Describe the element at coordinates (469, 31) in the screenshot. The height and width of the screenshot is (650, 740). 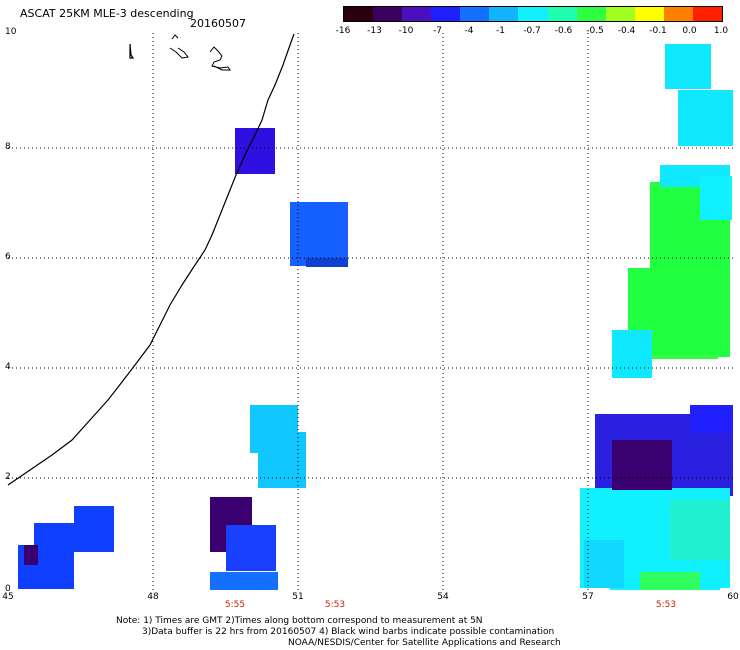
I see `colorbar-tick-label: -4` at that location.